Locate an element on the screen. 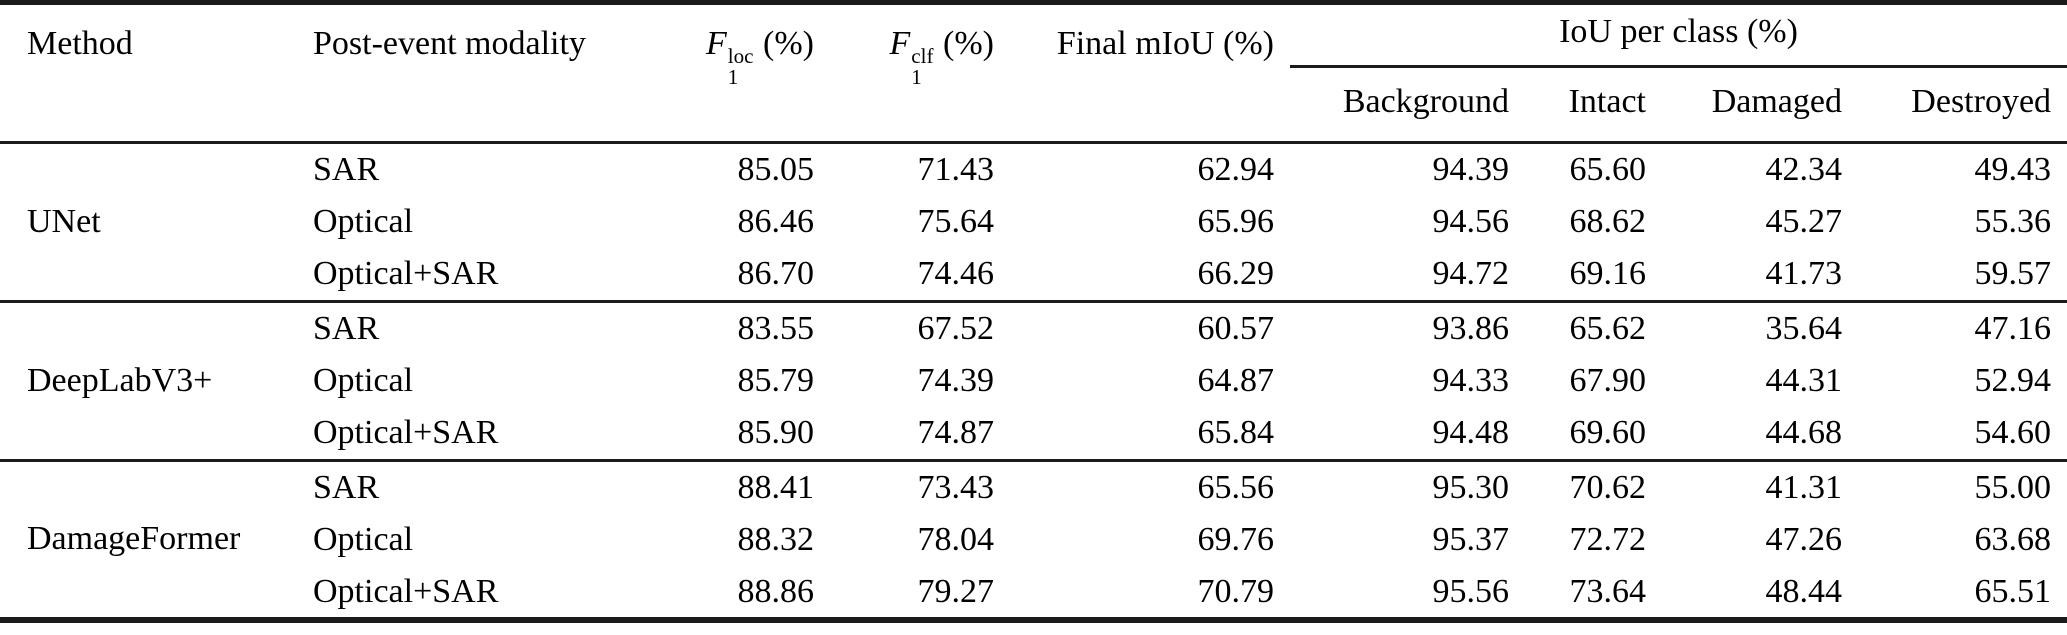 This screenshot has width=2067, height=635. background-iou-cell: 95.37 is located at coordinates (1471, 539).